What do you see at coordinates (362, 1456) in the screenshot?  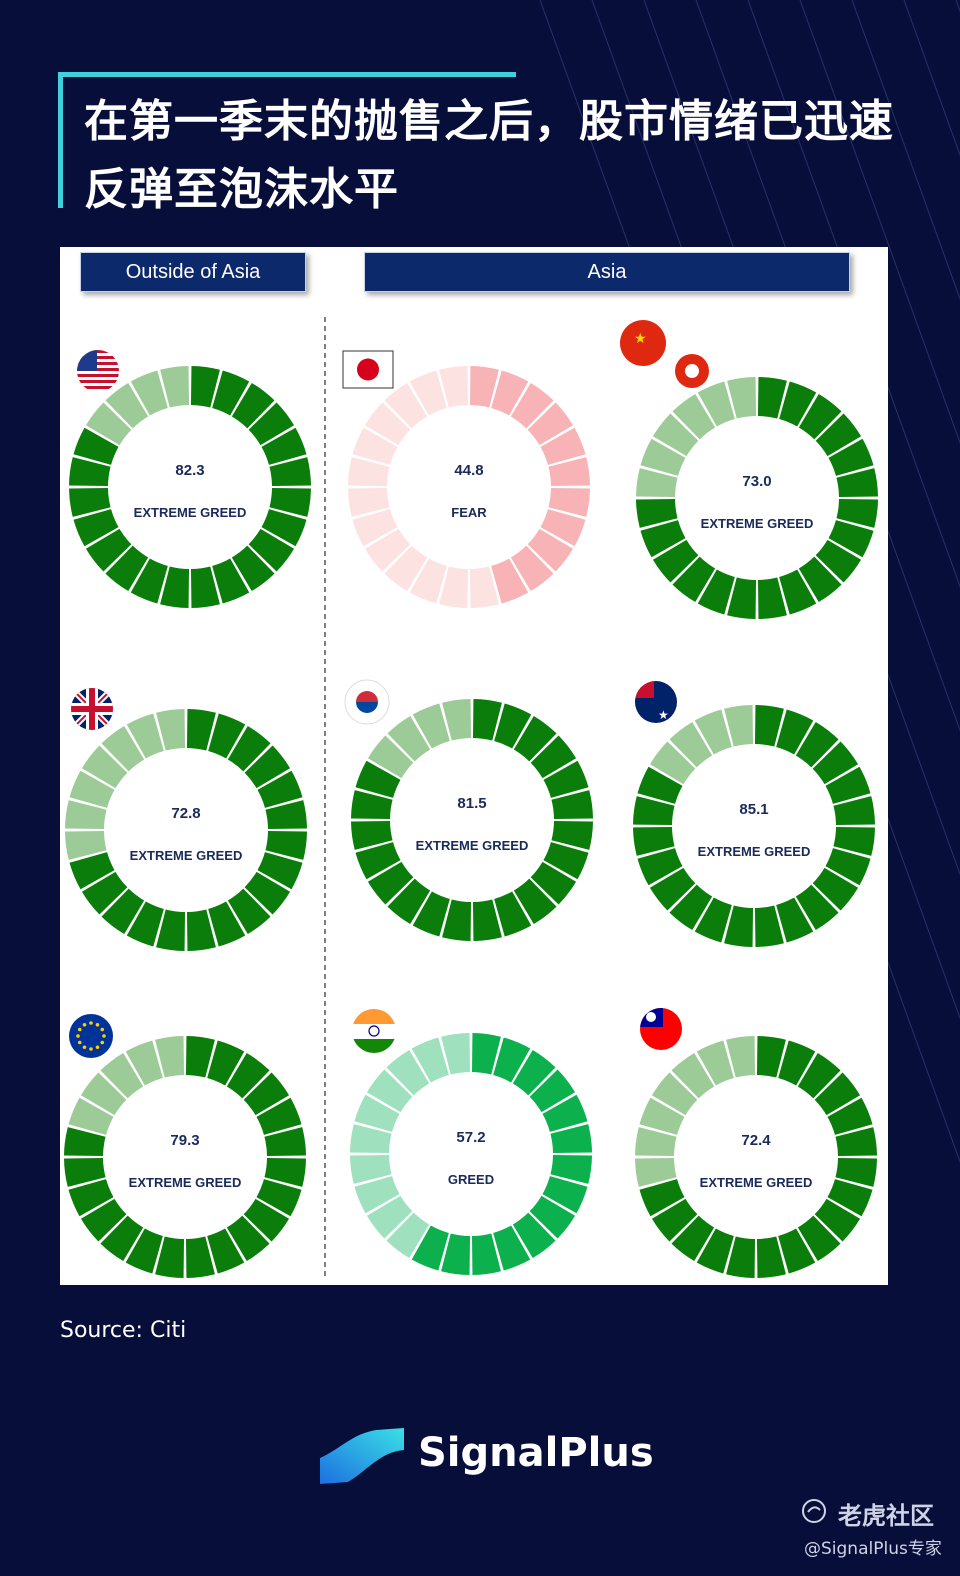 I see `signalplus-logo-icon` at bounding box center [362, 1456].